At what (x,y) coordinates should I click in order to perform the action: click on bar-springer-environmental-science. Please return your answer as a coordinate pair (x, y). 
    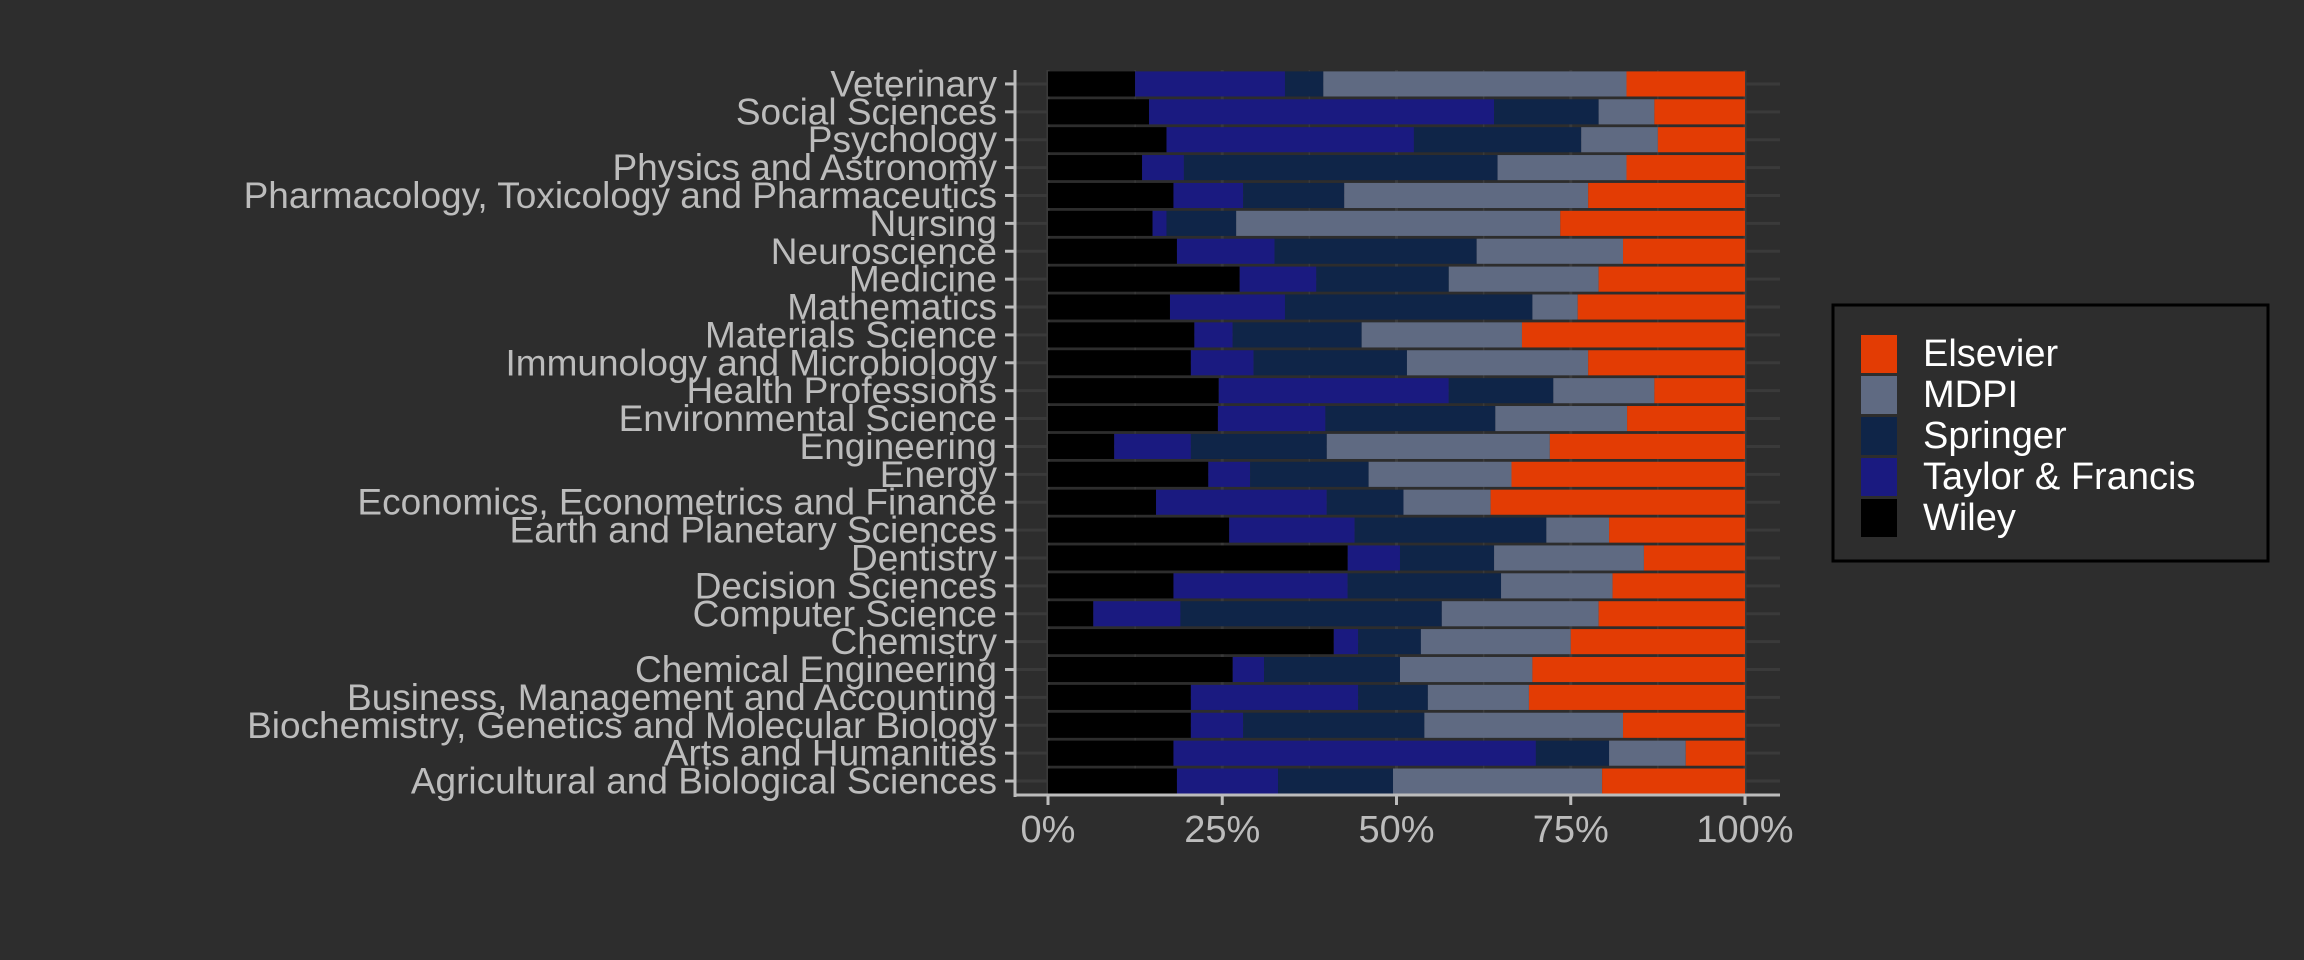
    Looking at the image, I should click on (1410, 419).